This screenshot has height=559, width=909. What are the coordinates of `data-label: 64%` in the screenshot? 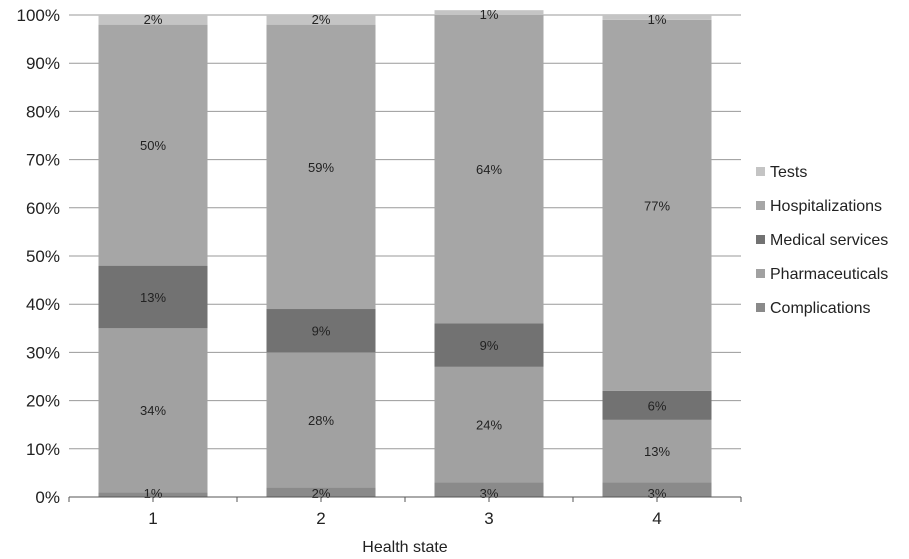 It's located at (489, 169).